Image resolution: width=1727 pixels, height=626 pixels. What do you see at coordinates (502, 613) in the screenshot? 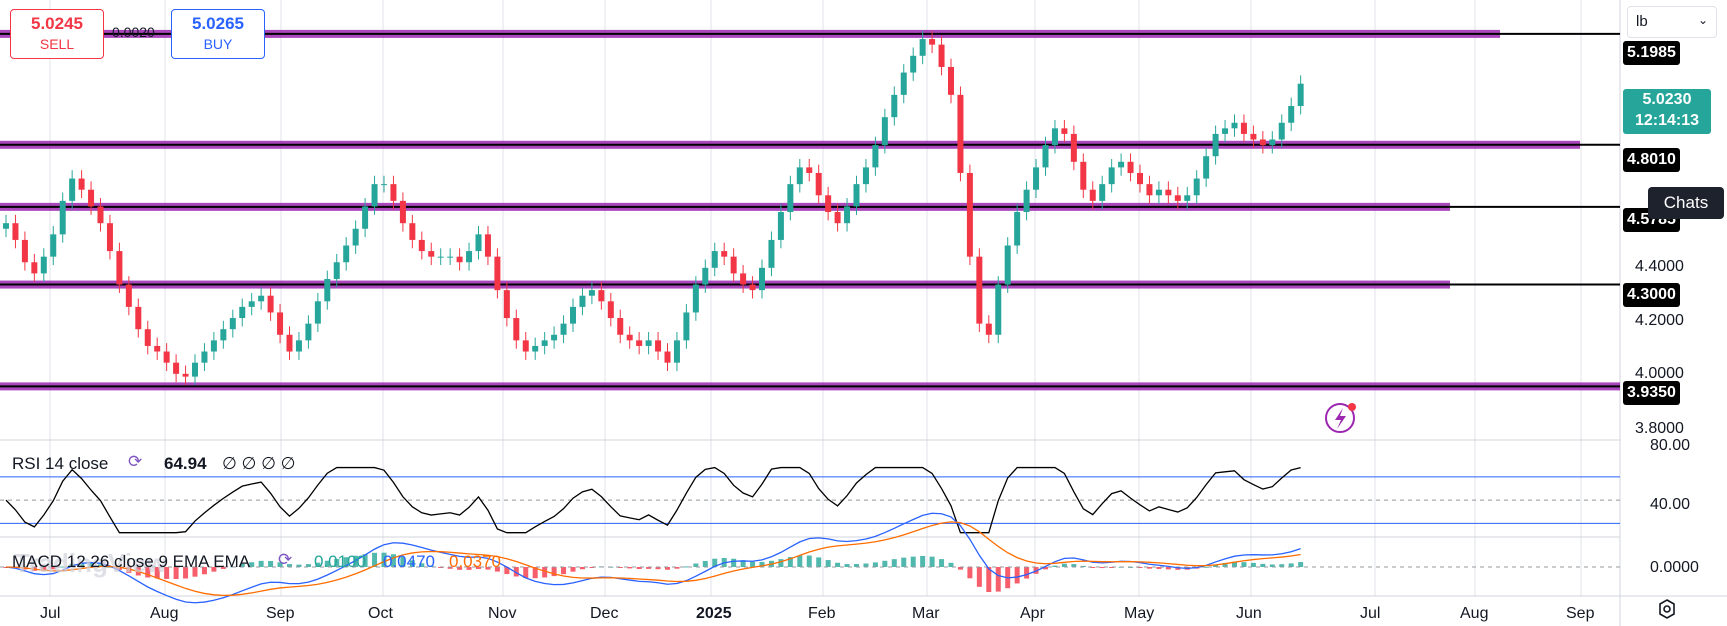
I see `time-axis-label: Nov` at bounding box center [502, 613].